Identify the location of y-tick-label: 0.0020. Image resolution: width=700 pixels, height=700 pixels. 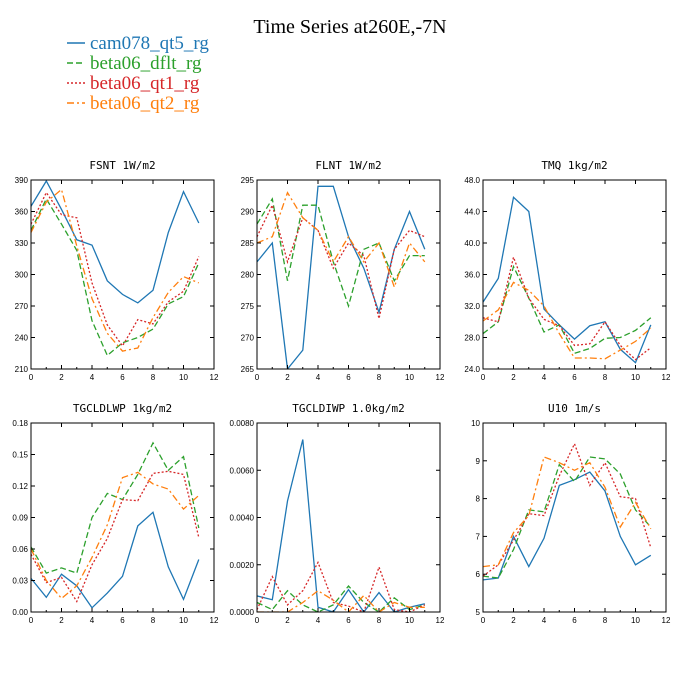
(242, 565).